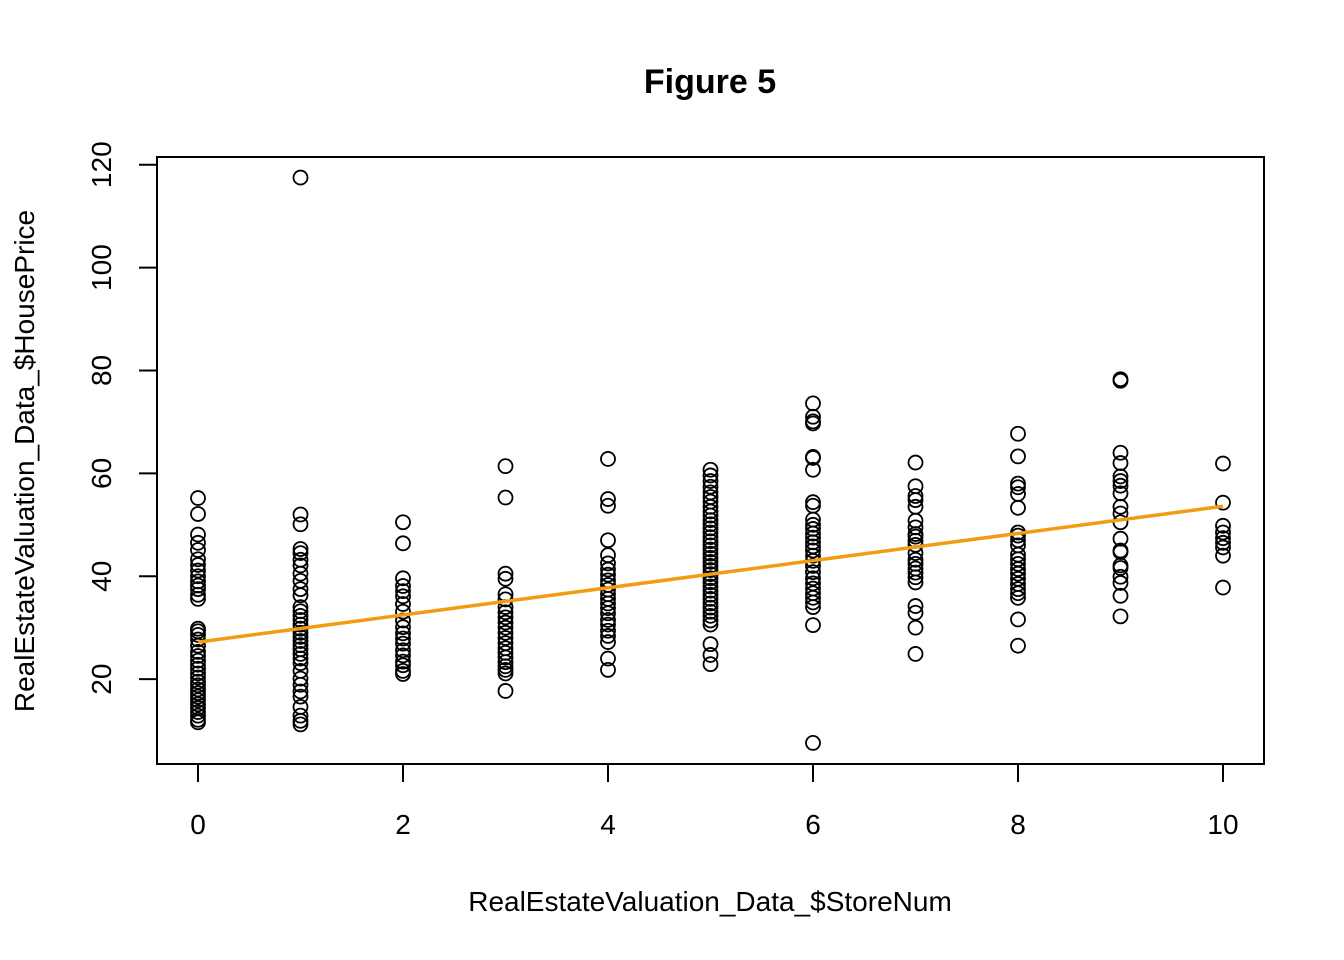 The height and width of the screenshot is (960, 1344). Describe the element at coordinates (122, 418) in the screenshot. I see `y-axis: 20 40 60 80 100 120` at that location.